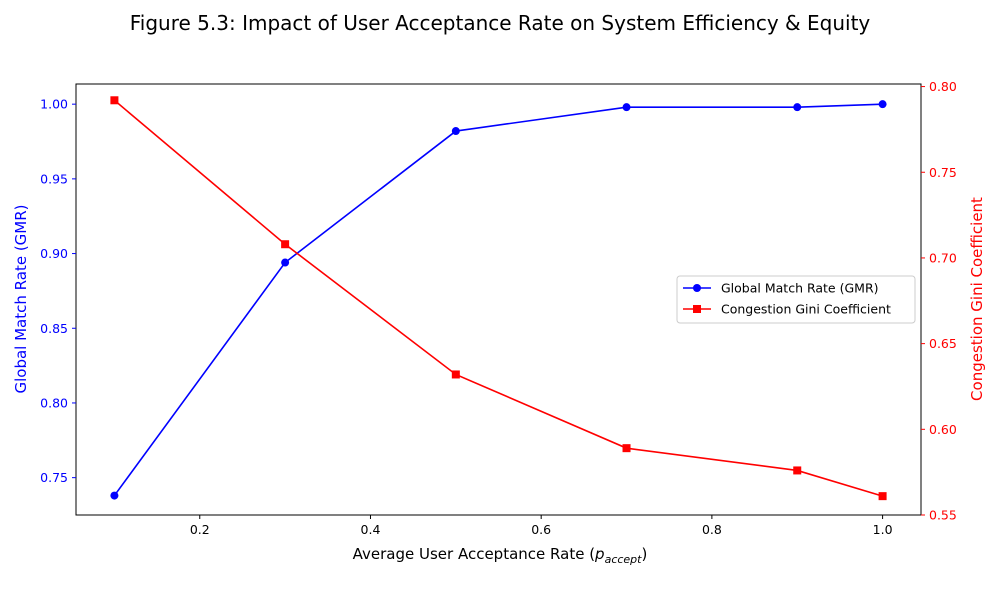  Describe the element at coordinates (697, 288) in the screenshot. I see `legend-marker-circle` at that location.